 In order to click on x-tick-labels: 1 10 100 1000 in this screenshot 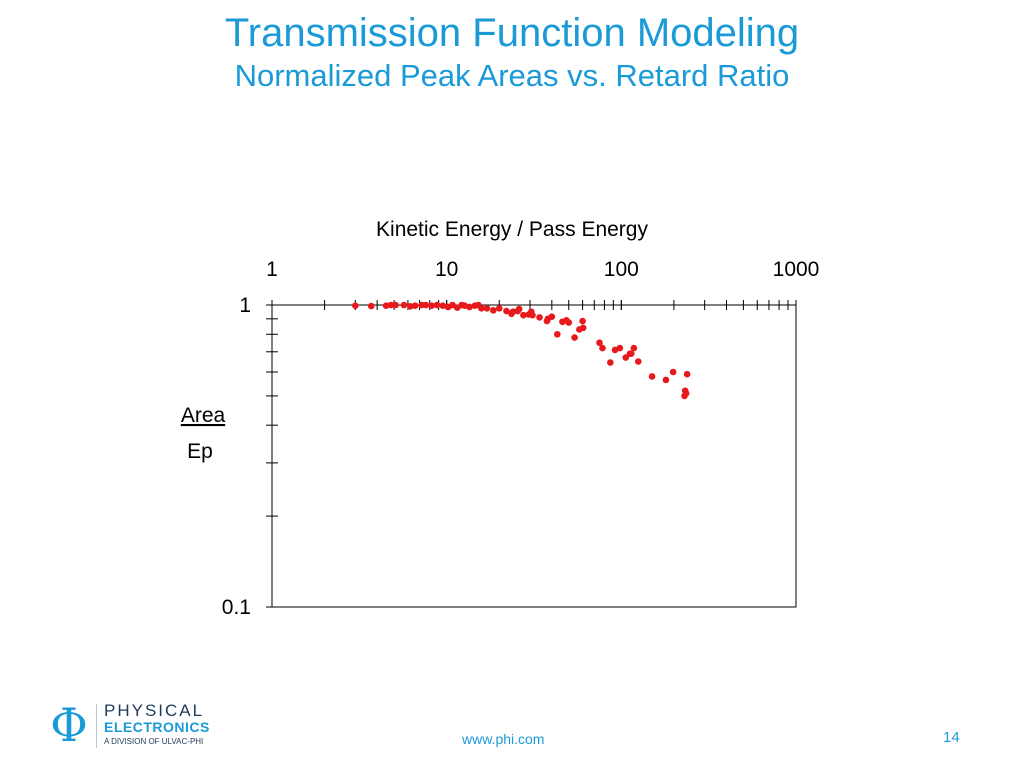, I will do `click(542, 269)`.